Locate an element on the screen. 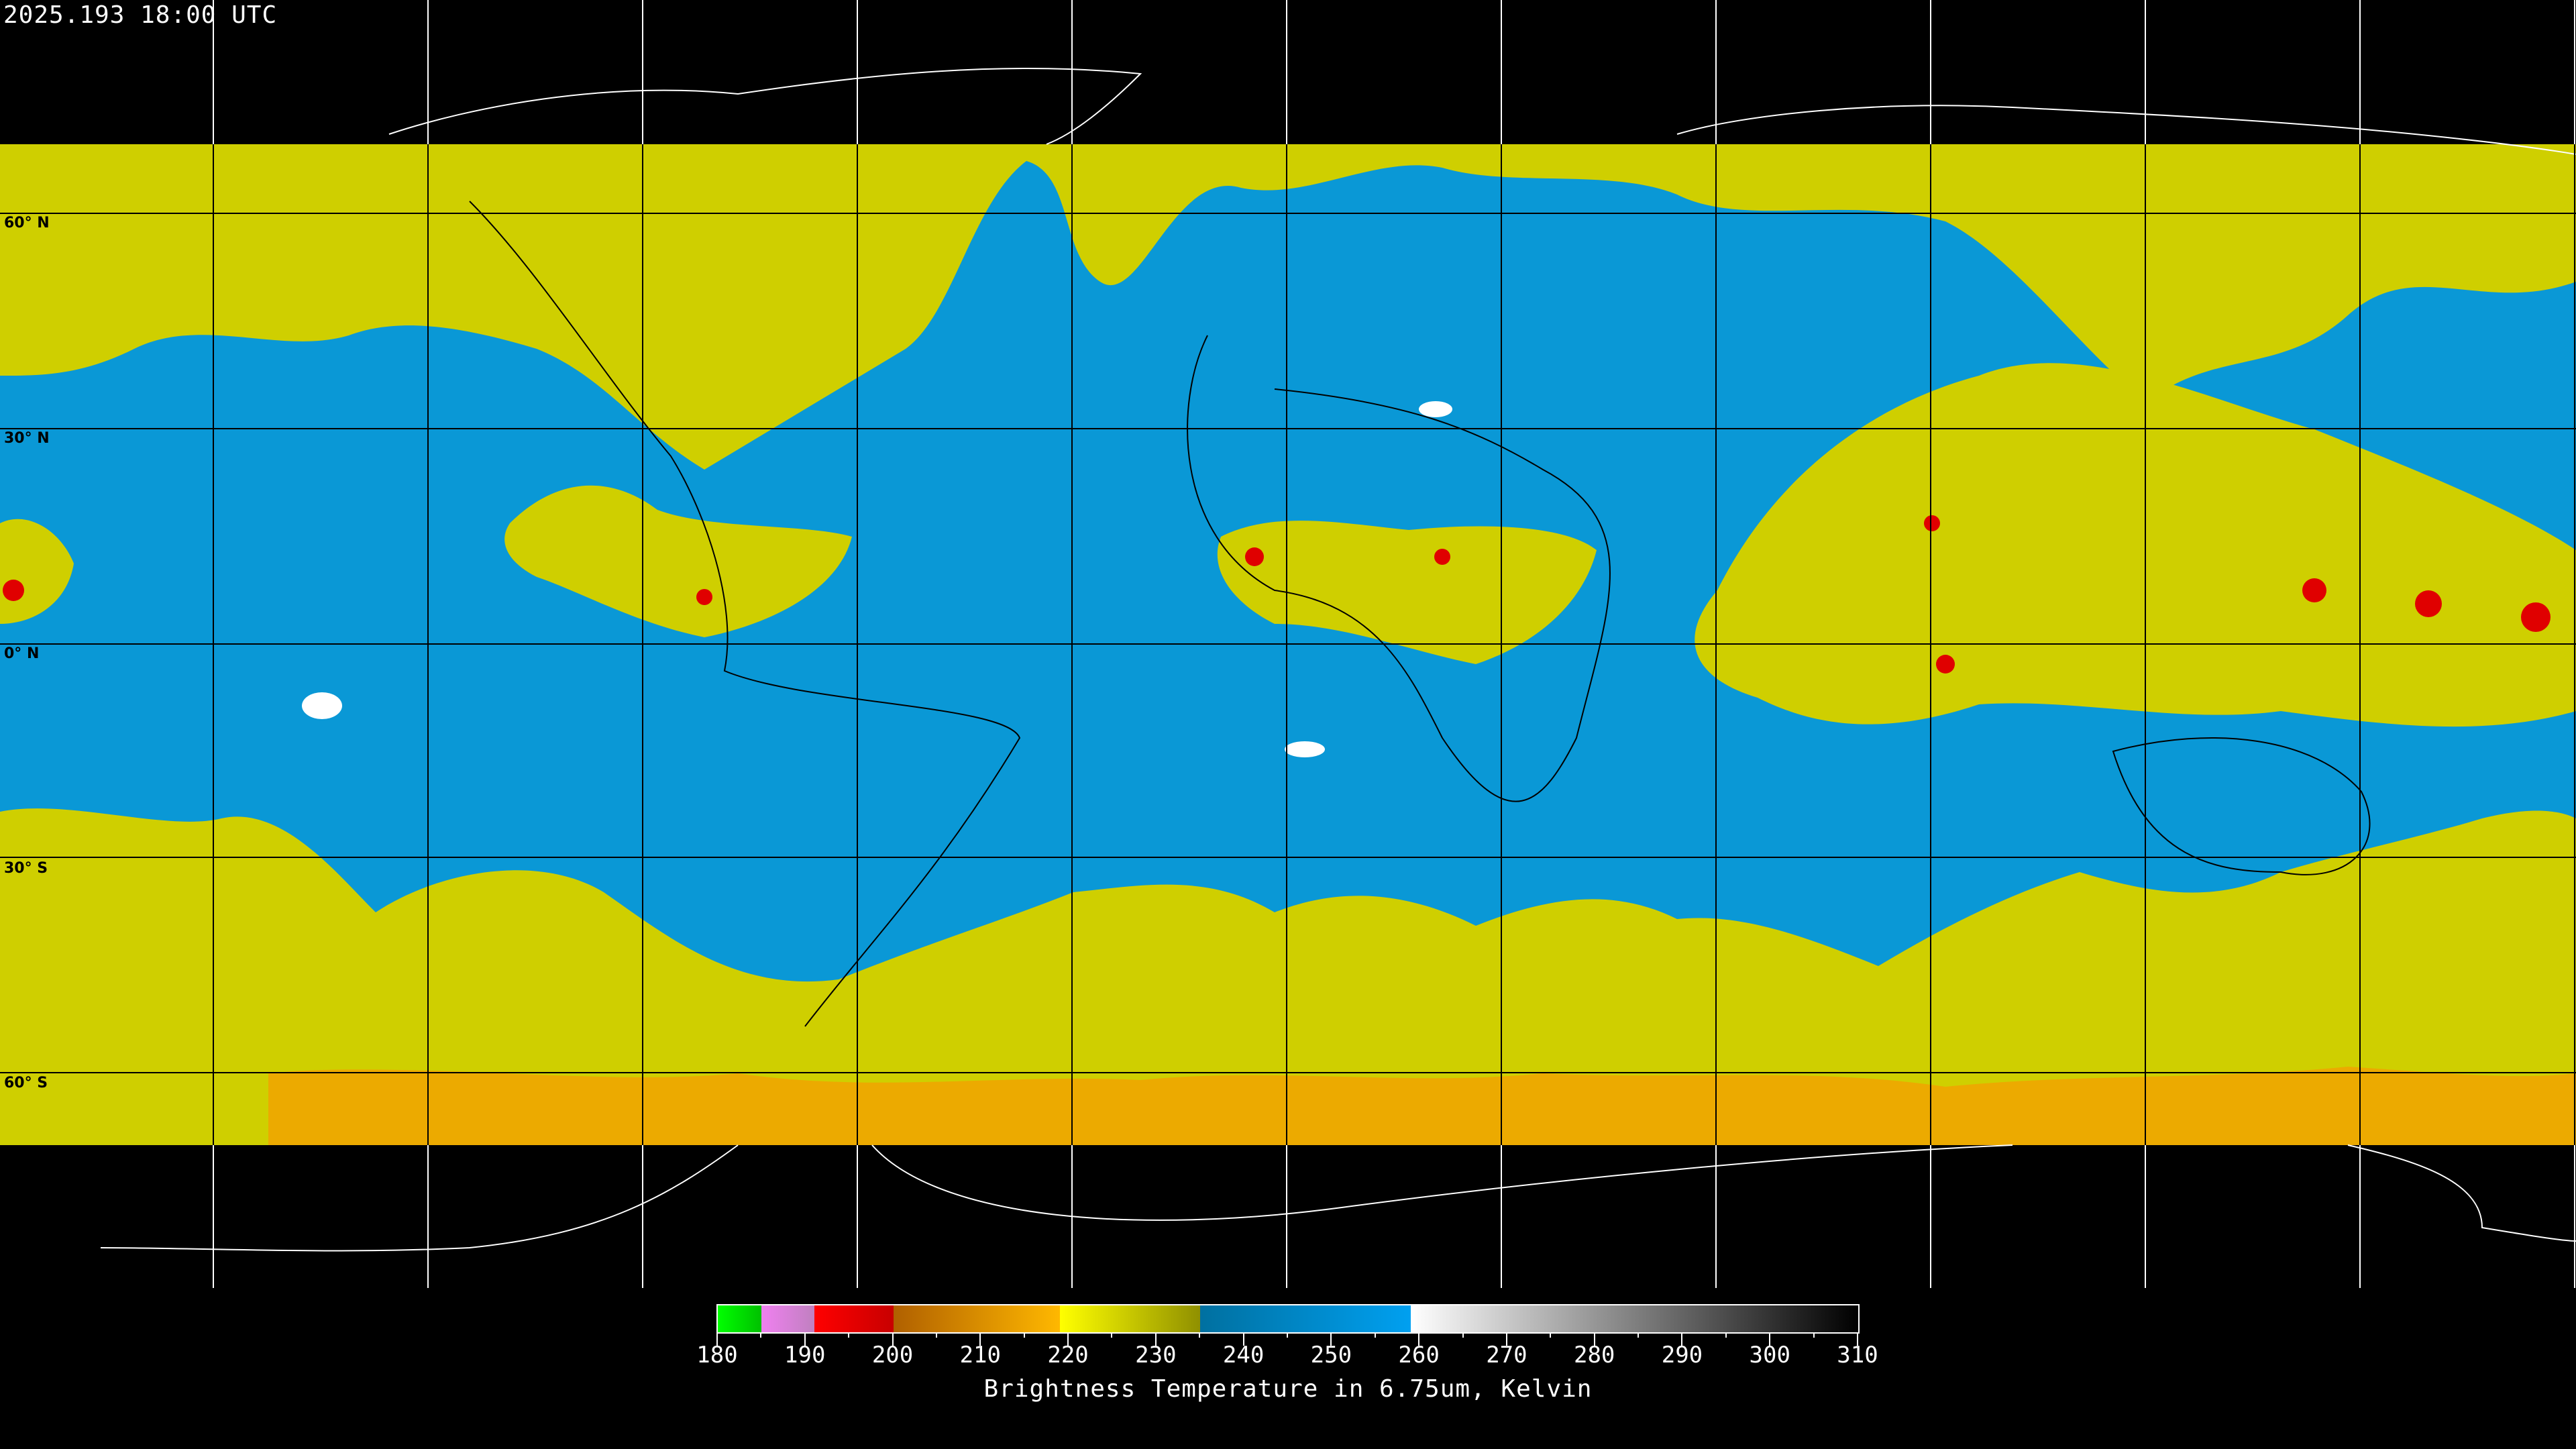 Image resolution: width=2576 pixels, height=1449 pixels. lat-label-30s: 30° S is located at coordinates (26, 868).